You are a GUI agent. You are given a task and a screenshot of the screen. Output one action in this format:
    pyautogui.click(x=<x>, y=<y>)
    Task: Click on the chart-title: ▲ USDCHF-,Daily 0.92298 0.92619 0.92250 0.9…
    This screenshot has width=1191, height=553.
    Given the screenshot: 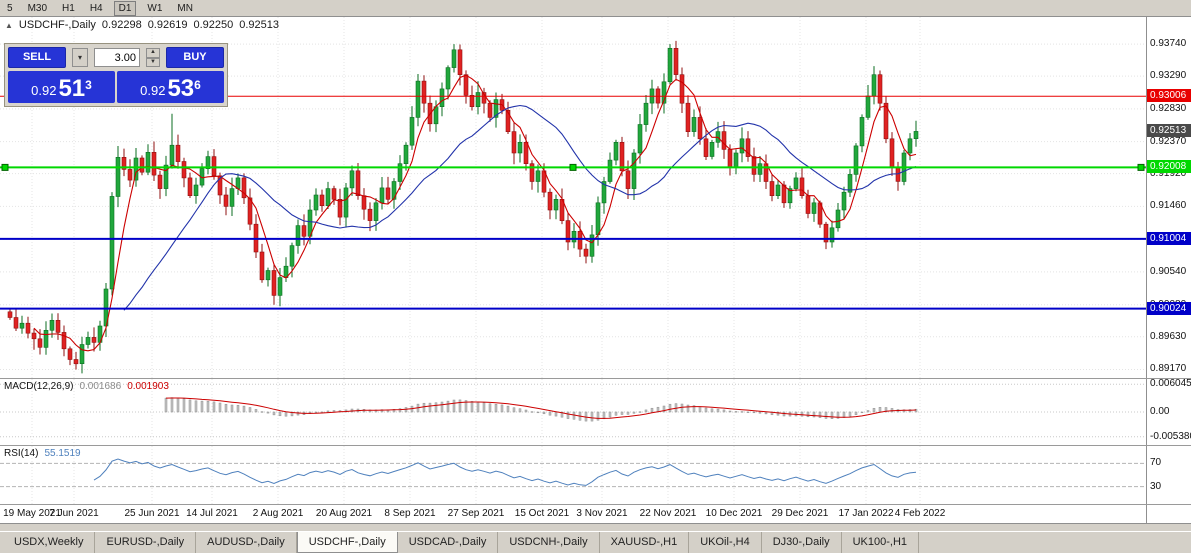 What is the action you would take?
    pyautogui.click(x=142, y=25)
    